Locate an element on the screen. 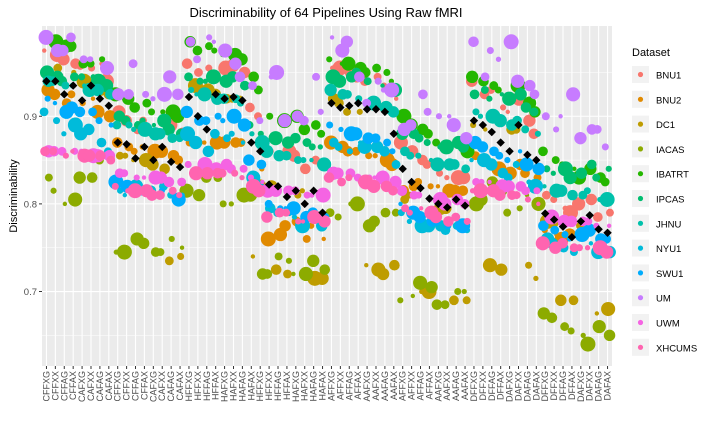 The width and height of the screenshot is (718, 437). x-tick-label: AFFXG is located at coordinates (403, 386).